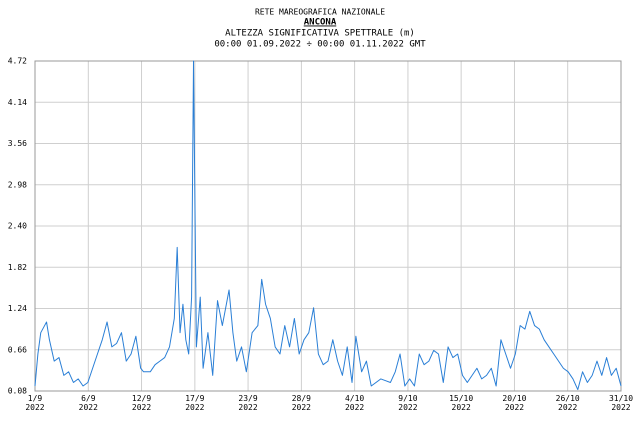  What do you see at coordinates (17, 391) in the screenshot?
I see `y-tick-label: 0.08` at bounding box center [17, 391].